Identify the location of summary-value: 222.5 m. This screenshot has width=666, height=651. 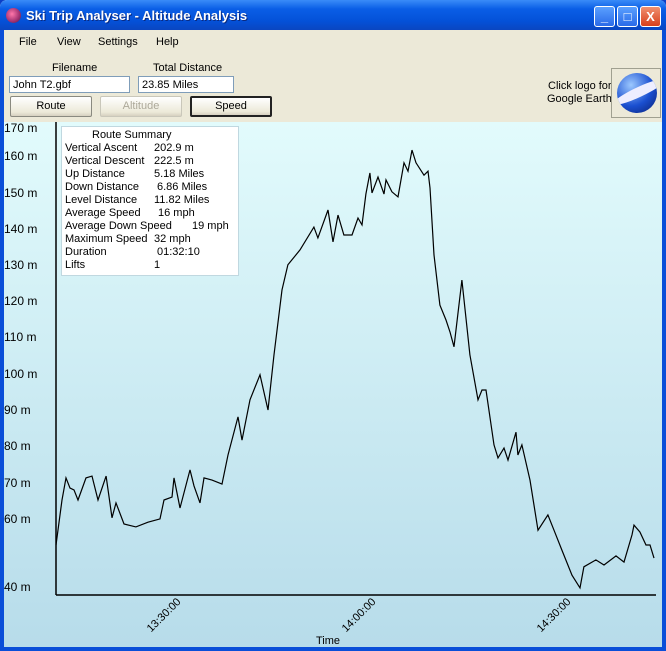
(174, 161).